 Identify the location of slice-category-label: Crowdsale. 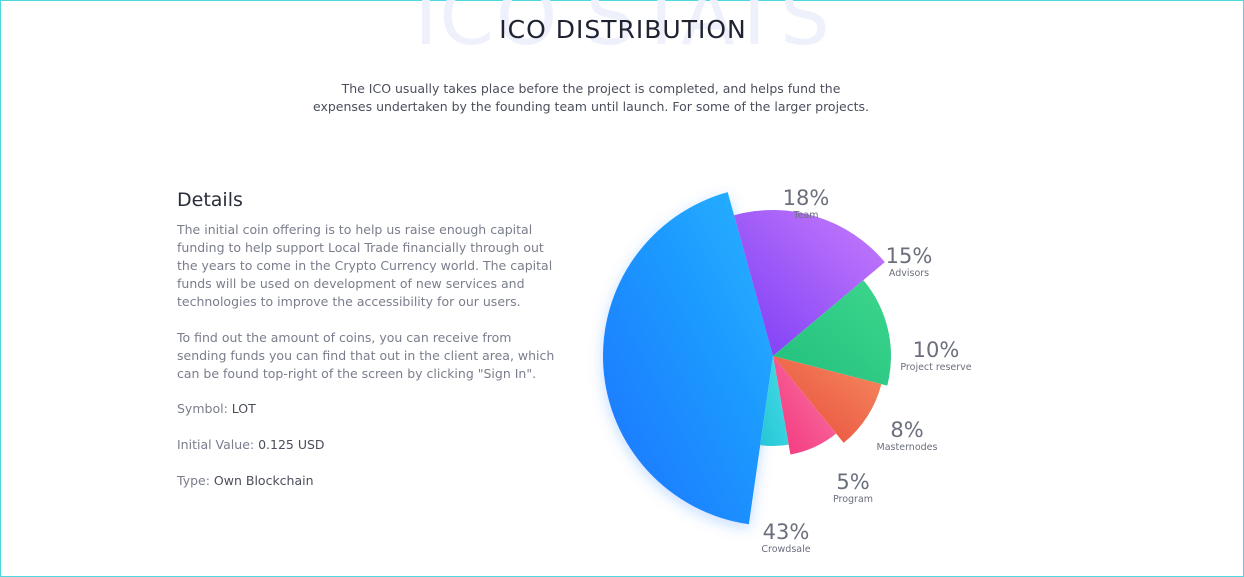
(785, 549).